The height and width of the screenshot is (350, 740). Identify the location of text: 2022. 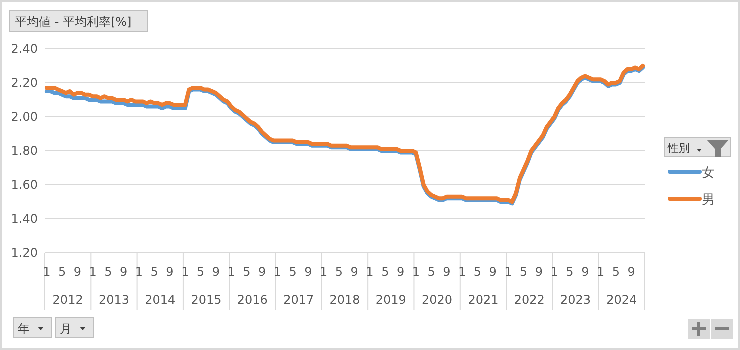
(529, 300).